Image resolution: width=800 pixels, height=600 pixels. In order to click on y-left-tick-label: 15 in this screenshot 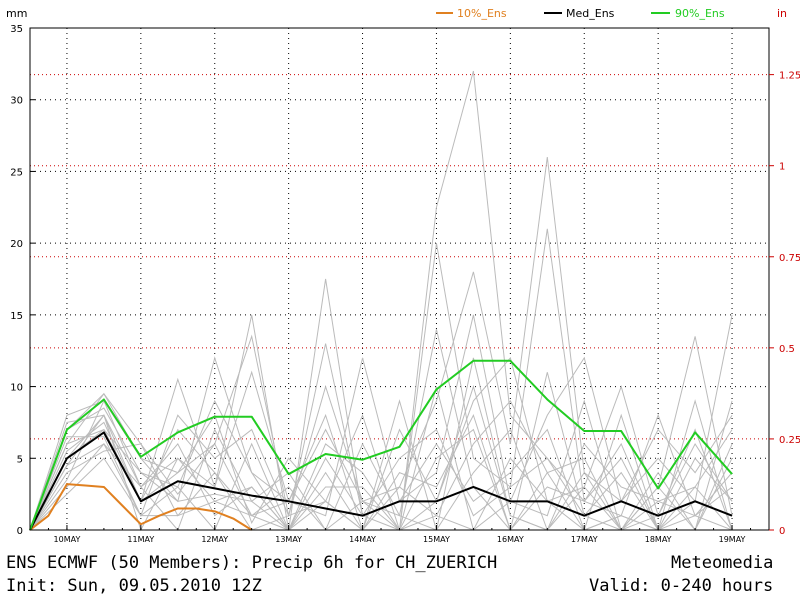, I will do `click(16, 316)`.